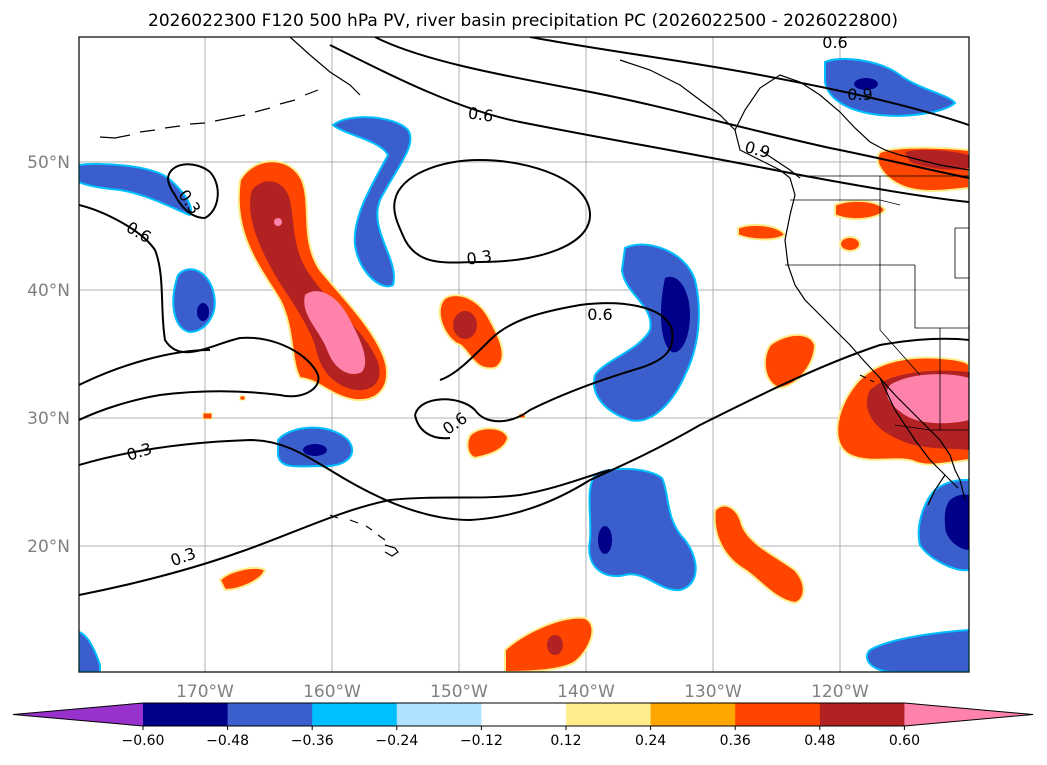 Image resolution: width=1047 pixels, height=765 pixels. Describe the element at coordinates (242, 579) in the screenshot. I see `red-blob-small-southwest` at that location.